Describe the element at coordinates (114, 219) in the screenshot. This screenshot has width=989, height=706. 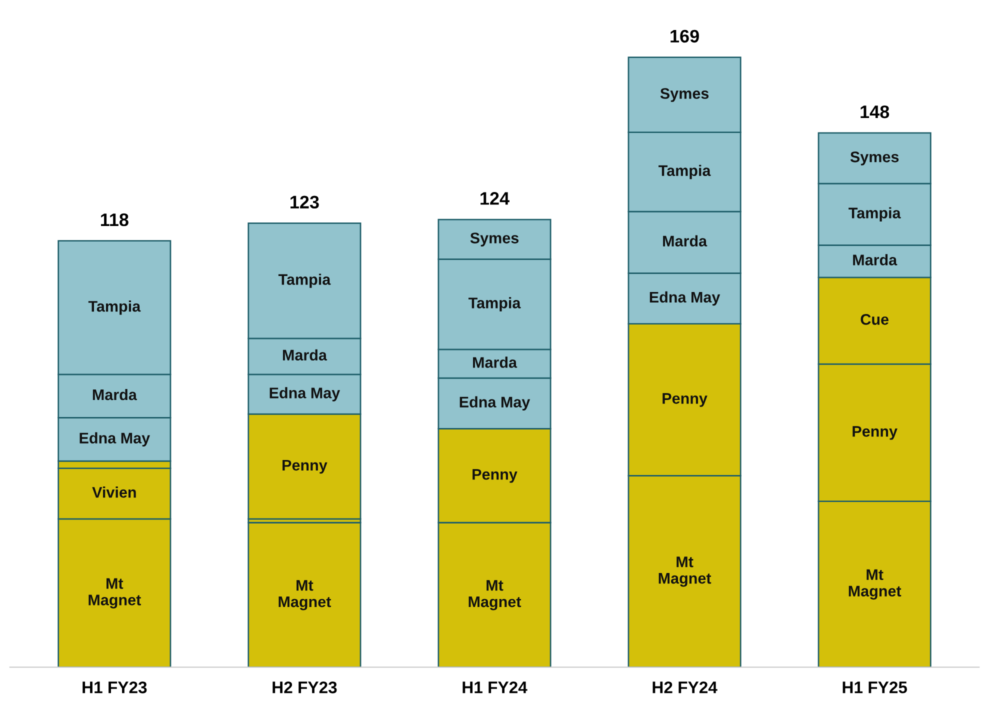
I see `annotation: 118` at that location.